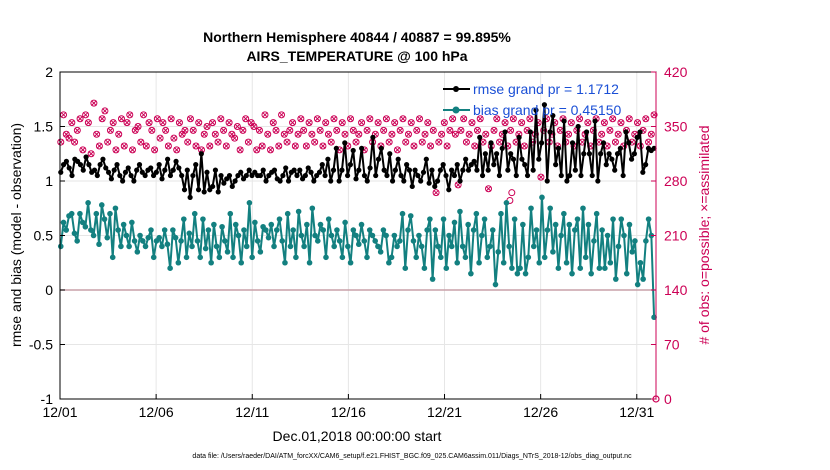 The height and width of the screenshot is (470, 830). I want to click on y-tick-label-4: 1, so click(49, 181).